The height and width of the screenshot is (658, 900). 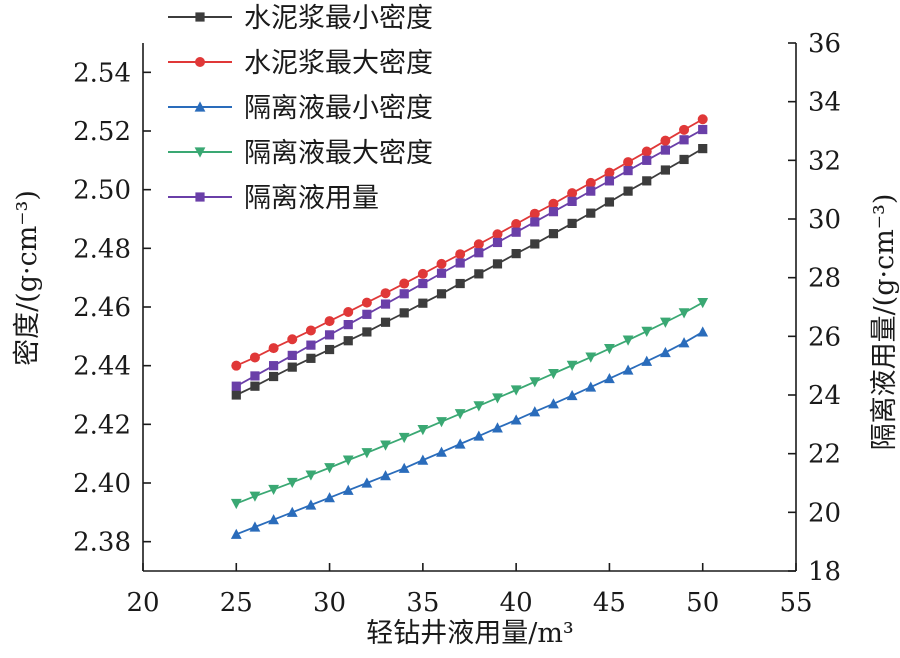 I want to click on legend-label: 隔离液用量, so click(x=311, y=198).